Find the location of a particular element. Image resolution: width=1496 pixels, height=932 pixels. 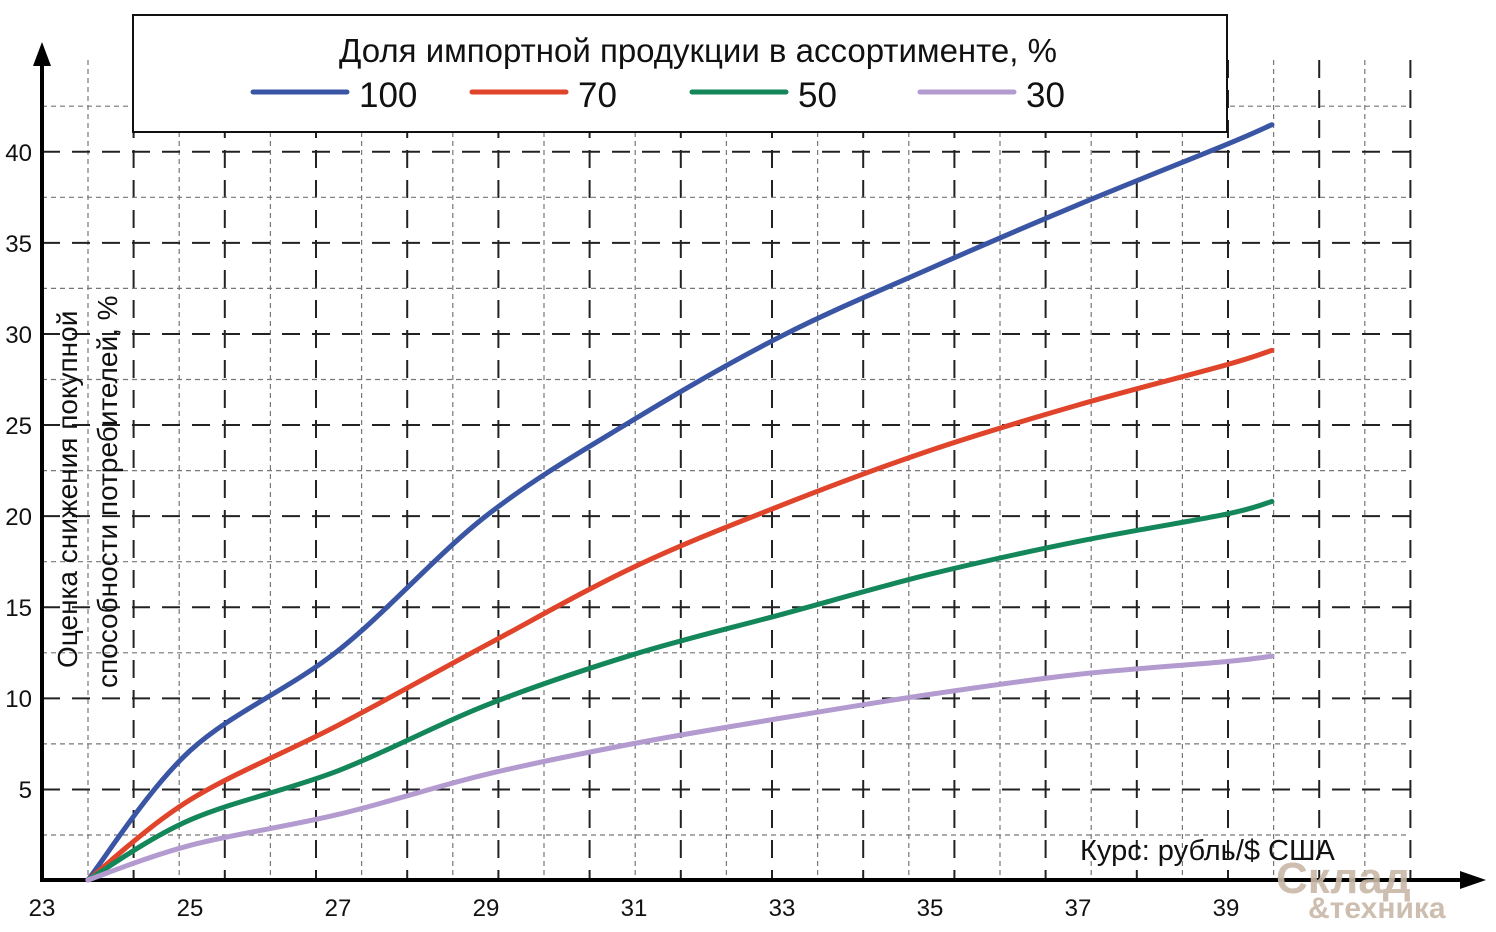

x-axis-label: Курс: рубль/$ США is located at coordinates (1208, 851).